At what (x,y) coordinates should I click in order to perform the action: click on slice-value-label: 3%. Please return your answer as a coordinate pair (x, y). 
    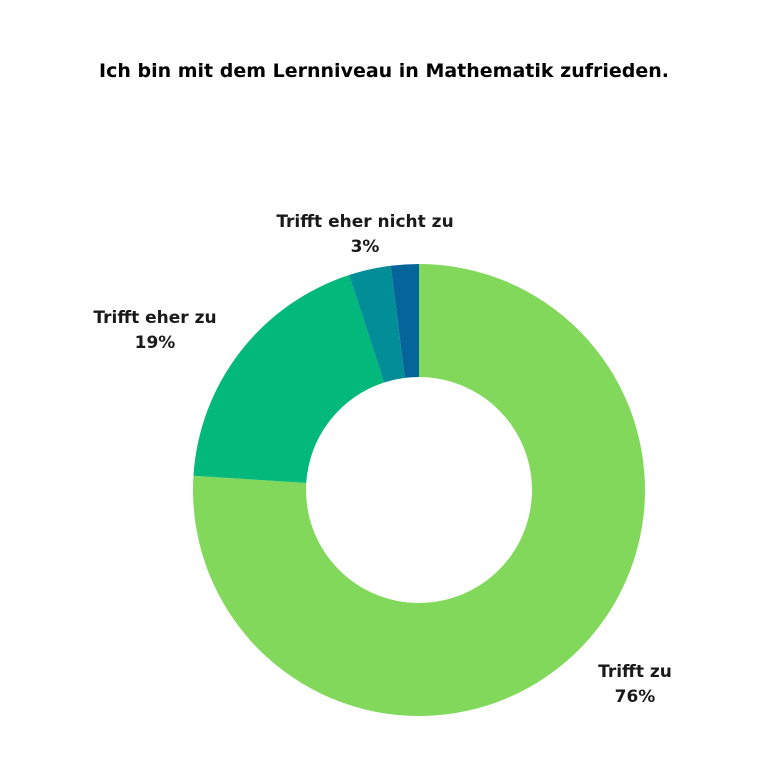
    Looking at the image, I should click on (365, 247).